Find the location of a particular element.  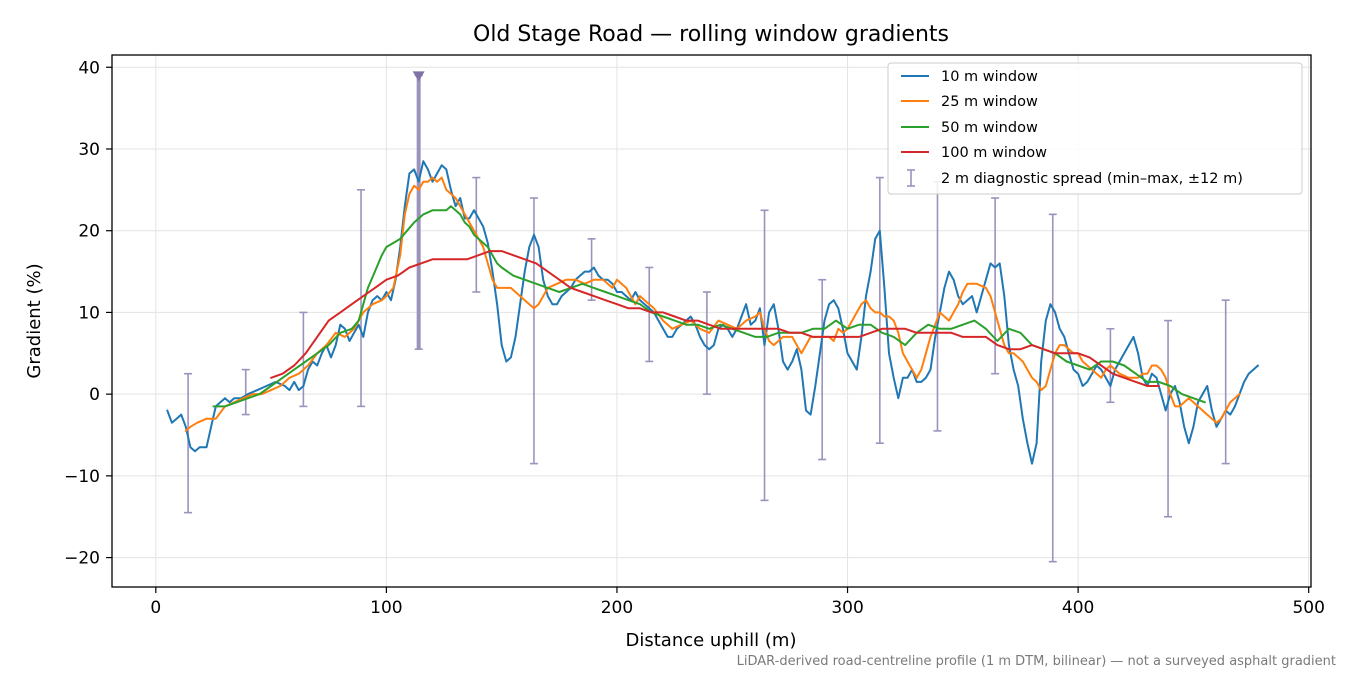

legend-box is located at coordinates (1095, 128).